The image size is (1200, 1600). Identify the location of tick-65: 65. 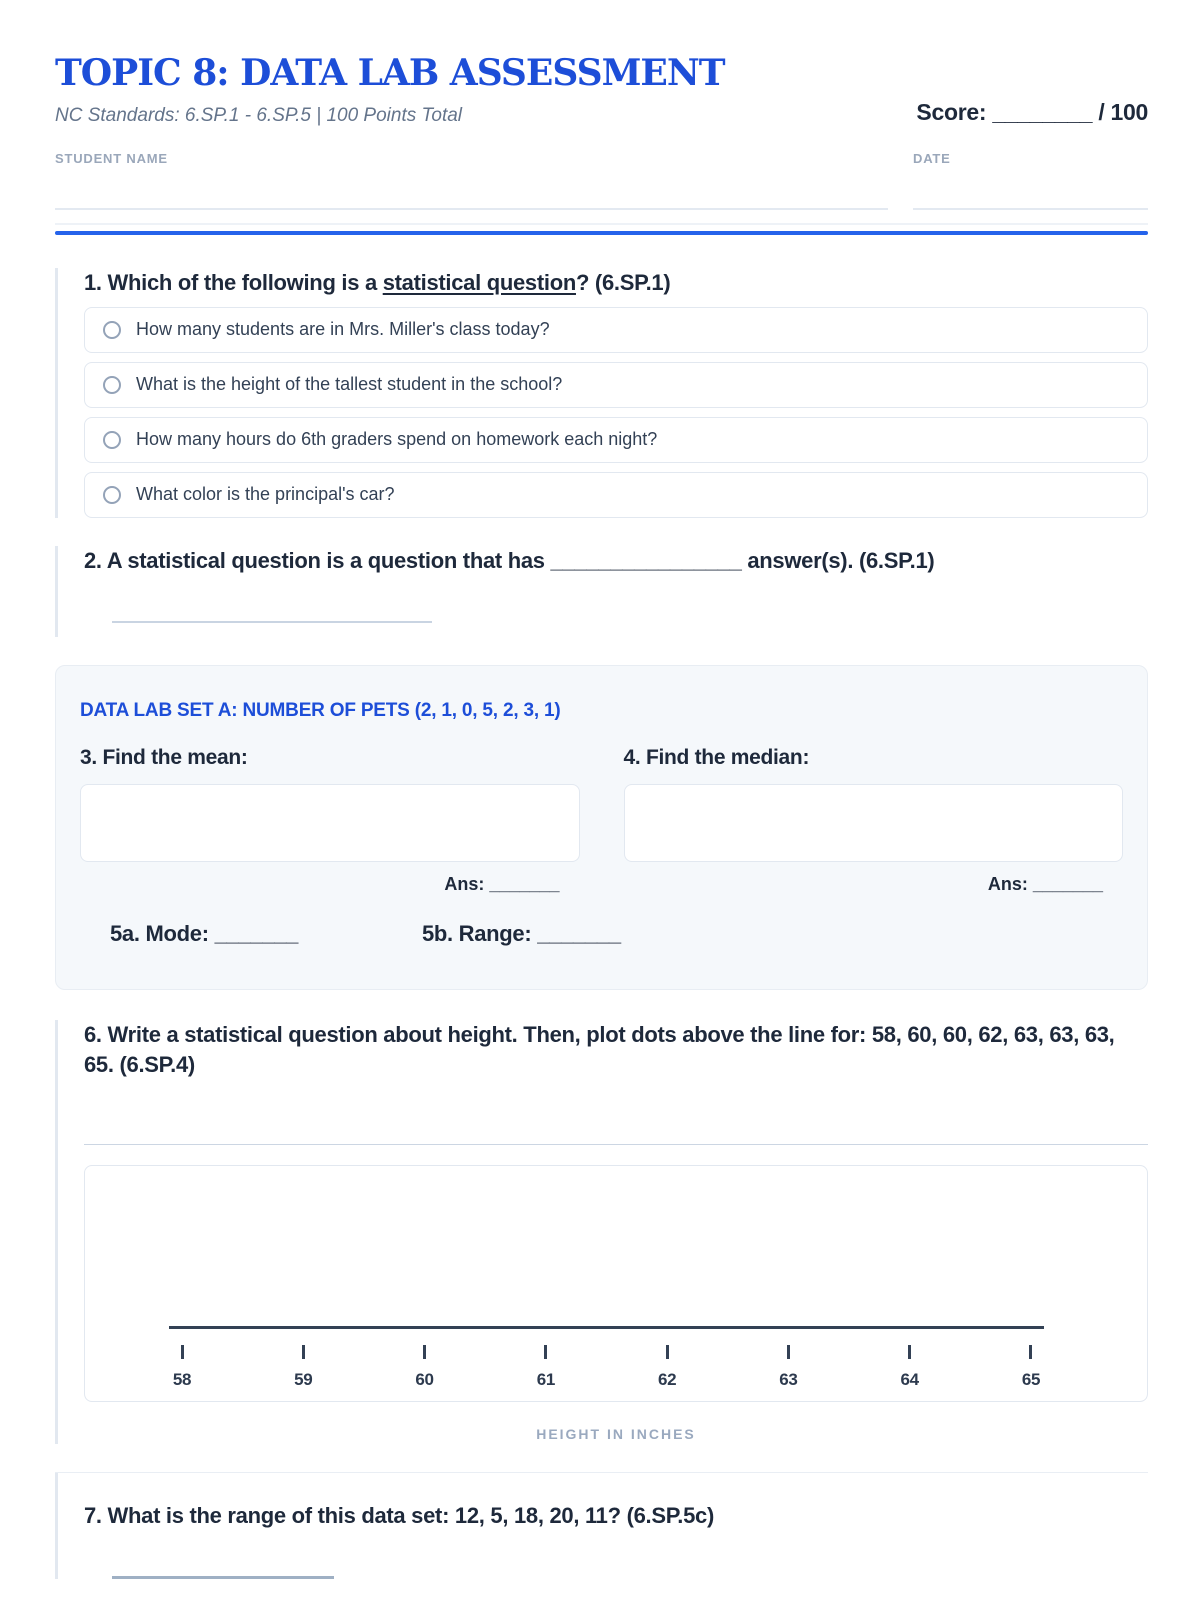
(1031, 1367).